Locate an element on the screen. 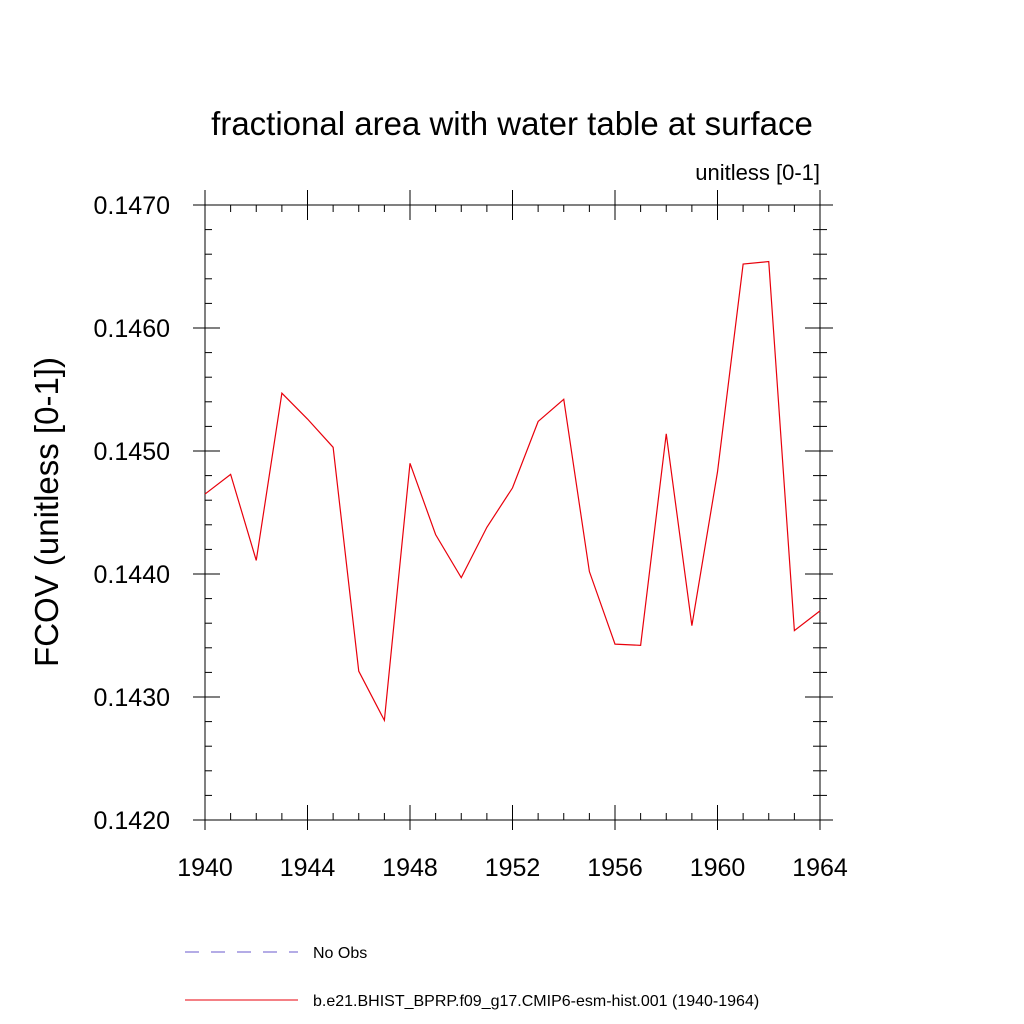 Image resolution: width=1024 pixels, height=1024 pixels. x-tick-label: 1952 is located at coordinates (513, 868).